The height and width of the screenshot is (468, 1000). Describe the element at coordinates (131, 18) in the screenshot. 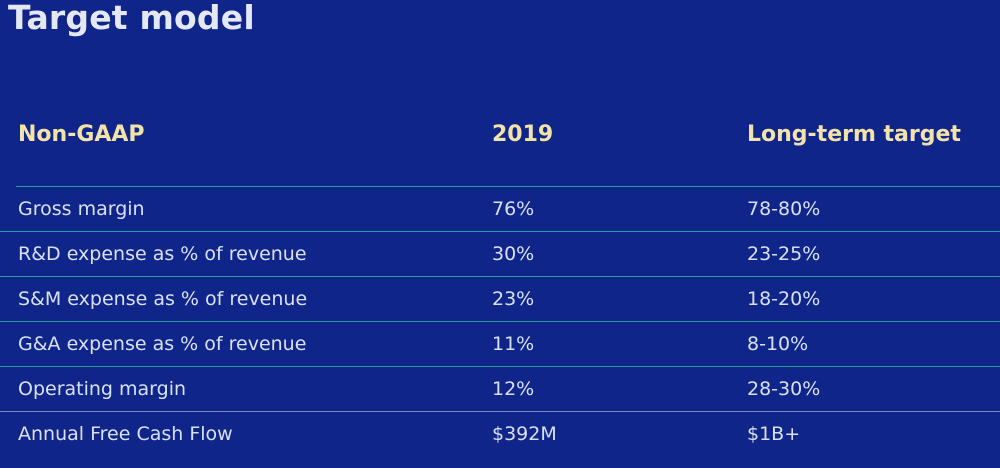

I see `page-title: Target model` at that location.